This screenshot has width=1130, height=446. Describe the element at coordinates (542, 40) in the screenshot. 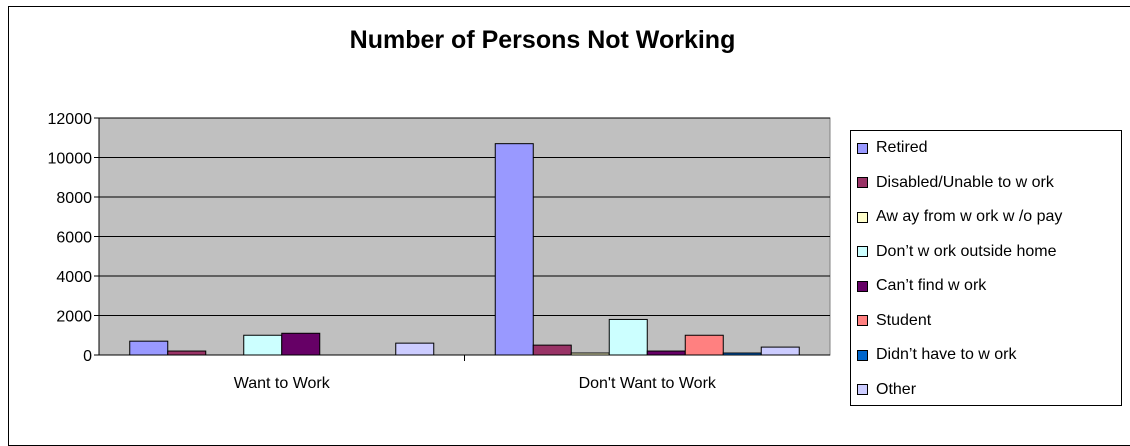

I see `chart-title: Number of Persons Not Working` at that location.